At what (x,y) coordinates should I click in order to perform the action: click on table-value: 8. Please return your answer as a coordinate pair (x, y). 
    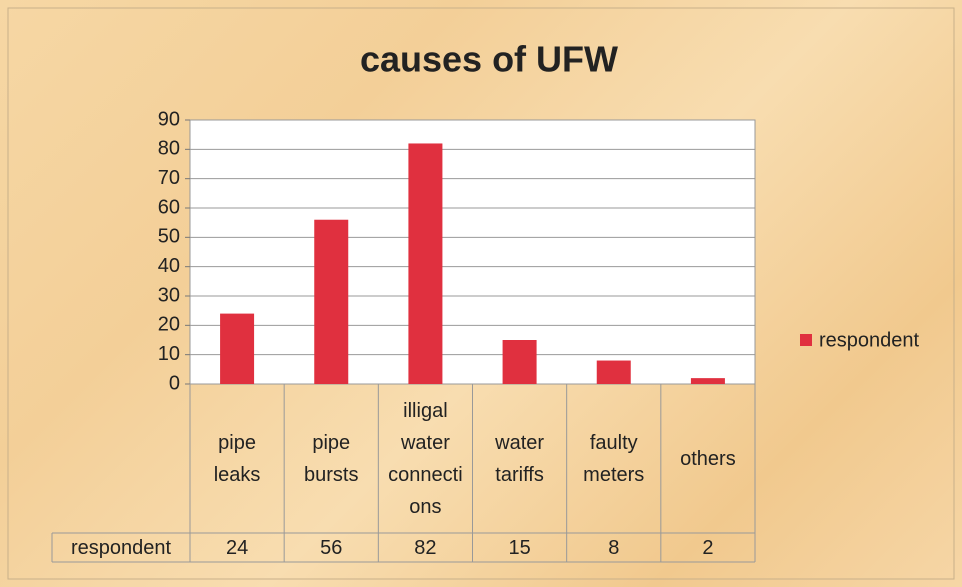
    Looking at the image, I should click on (613, 548).